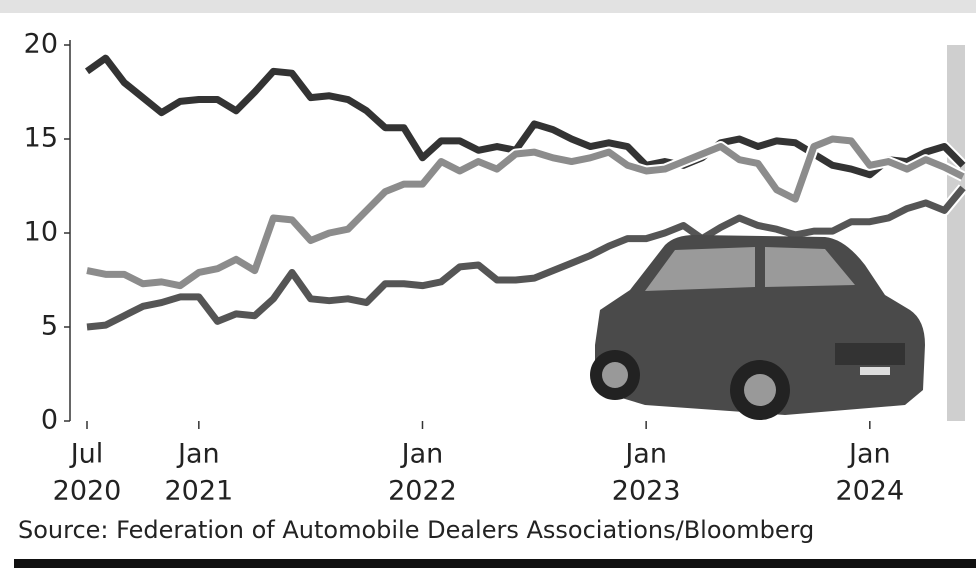 This screenshot has width=976, height=581. Describe the element at coordinates (86, 454) in the screenshot. I see `x-tick-label: Jul` at that location.